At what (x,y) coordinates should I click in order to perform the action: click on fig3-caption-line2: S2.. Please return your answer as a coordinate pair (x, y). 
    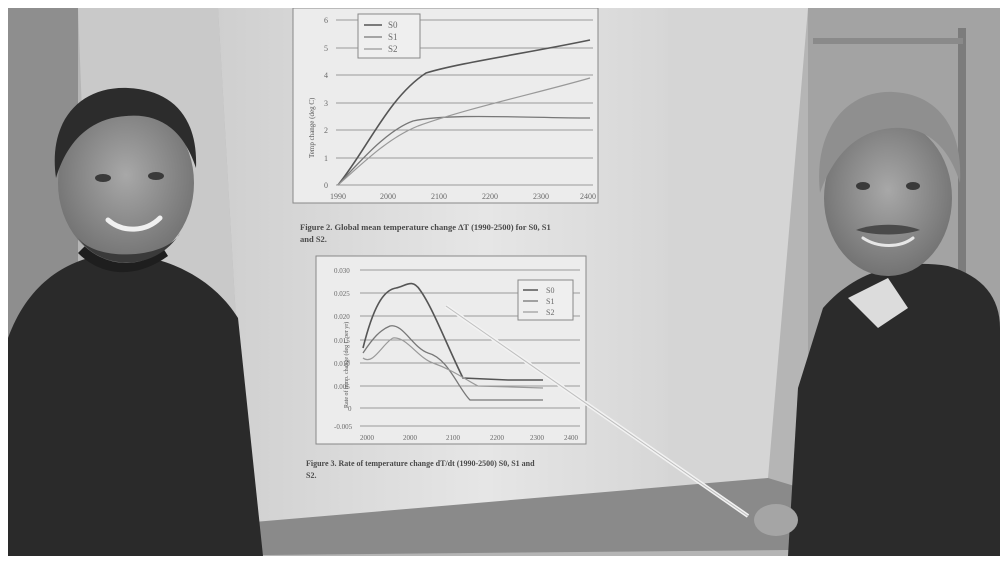
    Looking at the image, I should click on (311, 475).